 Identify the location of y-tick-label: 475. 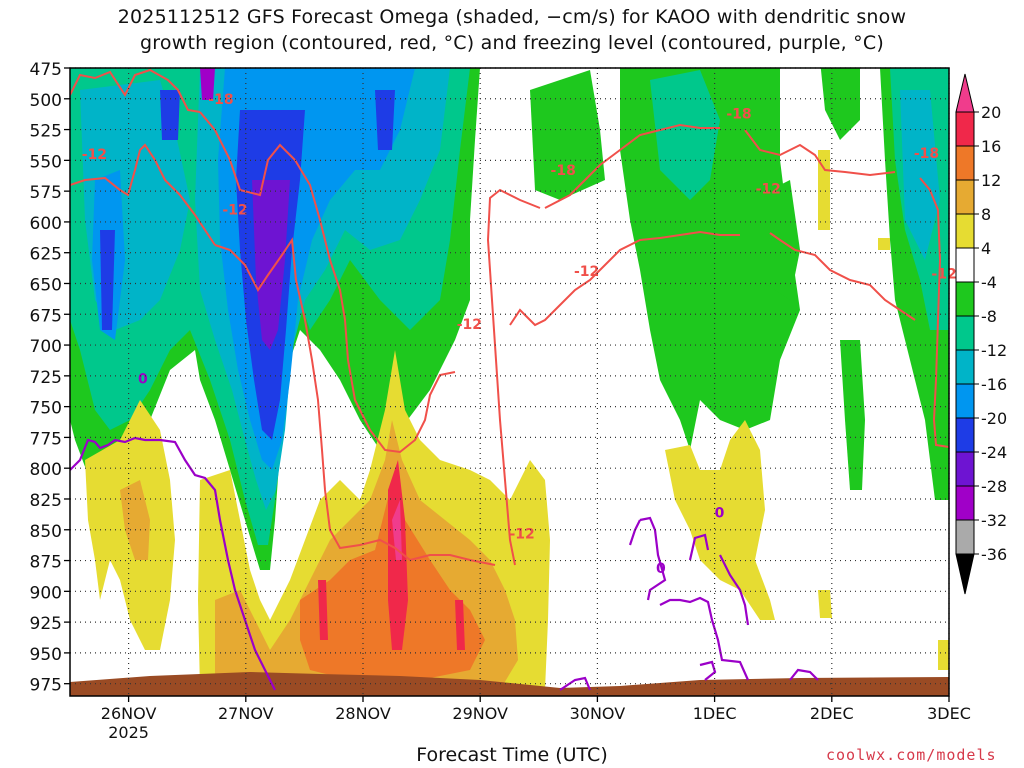
(46, 70).